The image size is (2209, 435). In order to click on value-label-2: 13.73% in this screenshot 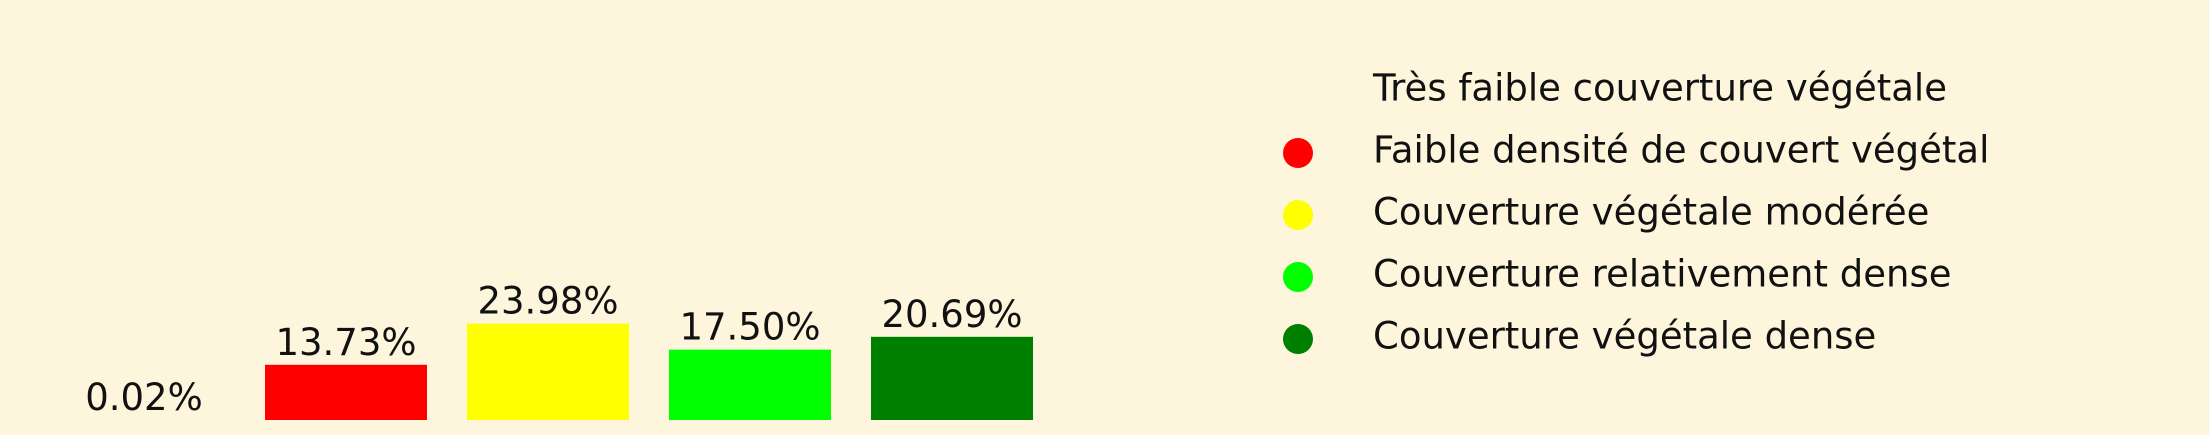, I will do `click(345, 342)`.